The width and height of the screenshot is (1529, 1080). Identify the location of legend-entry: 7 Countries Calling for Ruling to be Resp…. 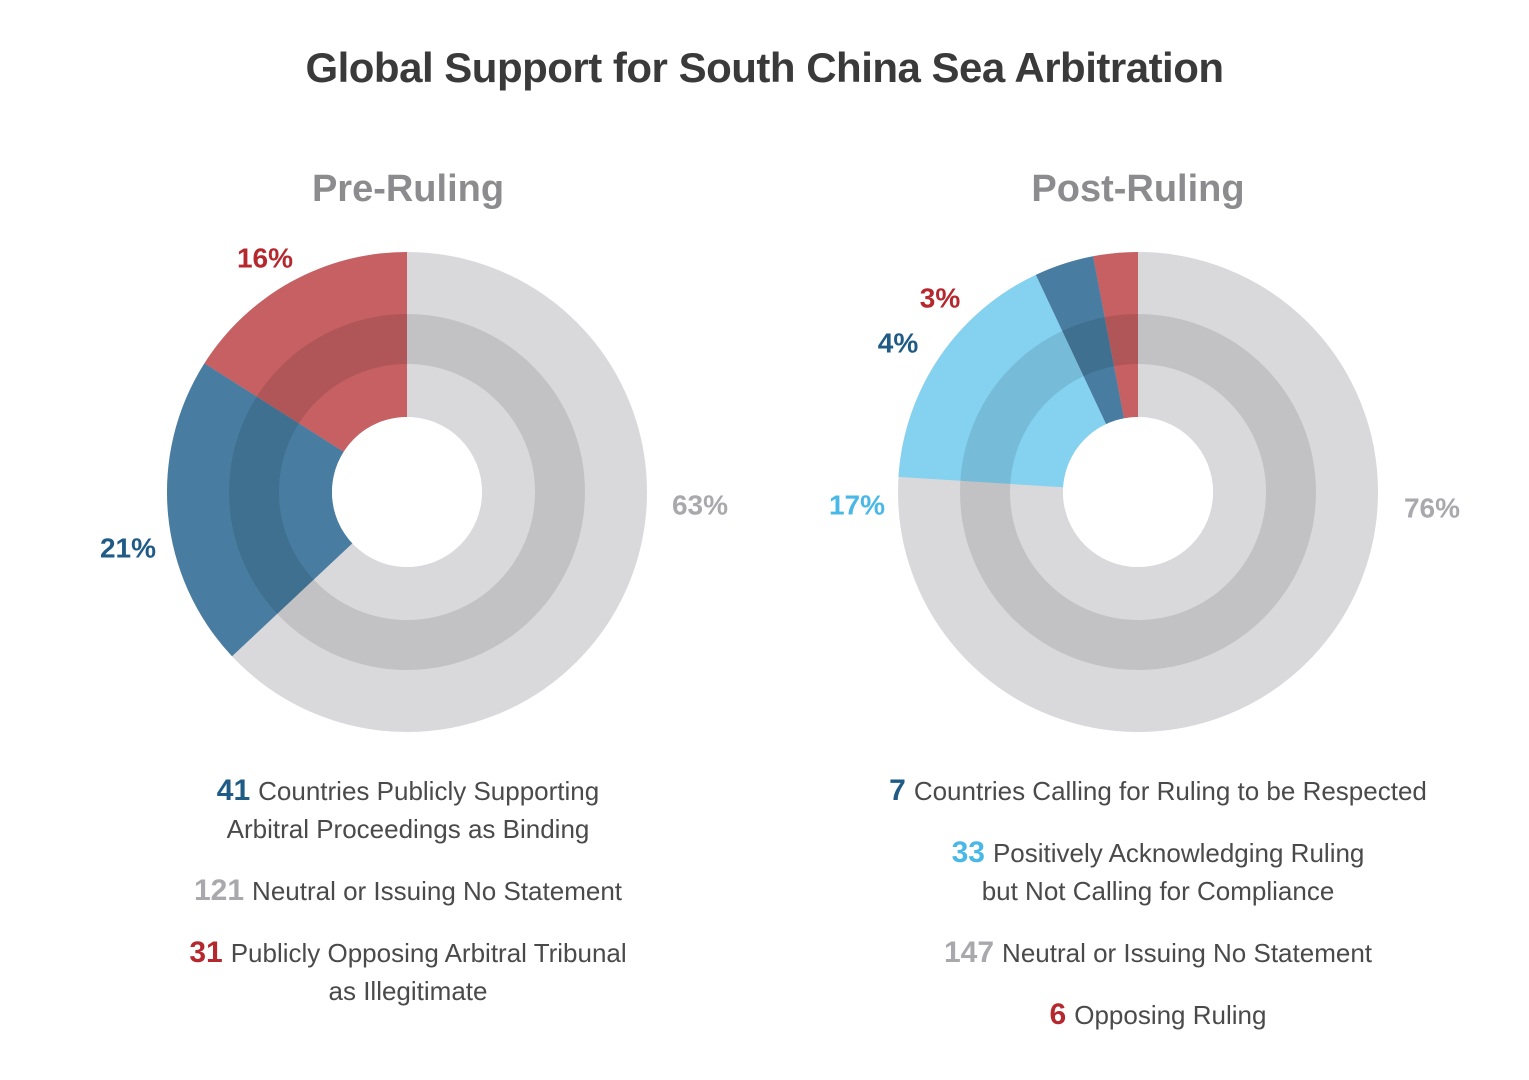
(1158, 791).